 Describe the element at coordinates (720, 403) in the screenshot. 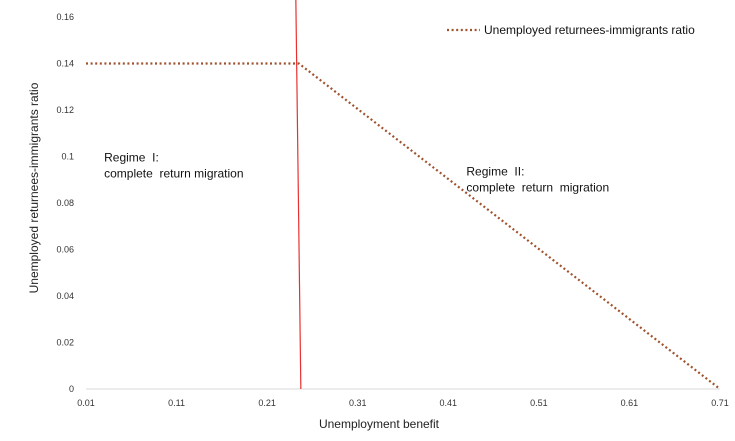

I see `x-tick-label: 0.71` at that location.